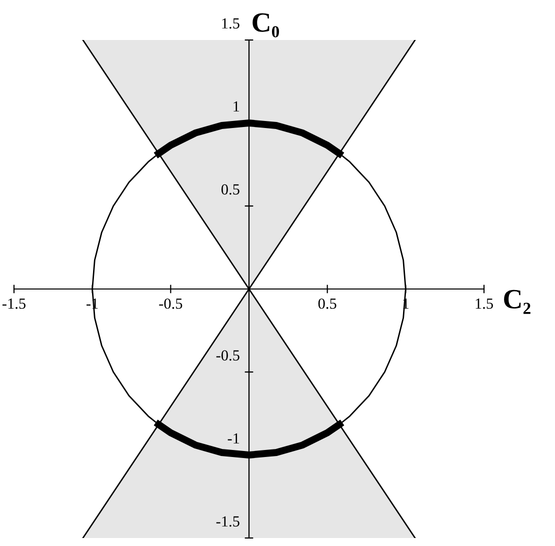 This screenshot has height=546, width=555. What do you see at coordinates (231, 23) in the screenshot?
I see `y-tick-label: 1.5` at bounding box center [231, 23].